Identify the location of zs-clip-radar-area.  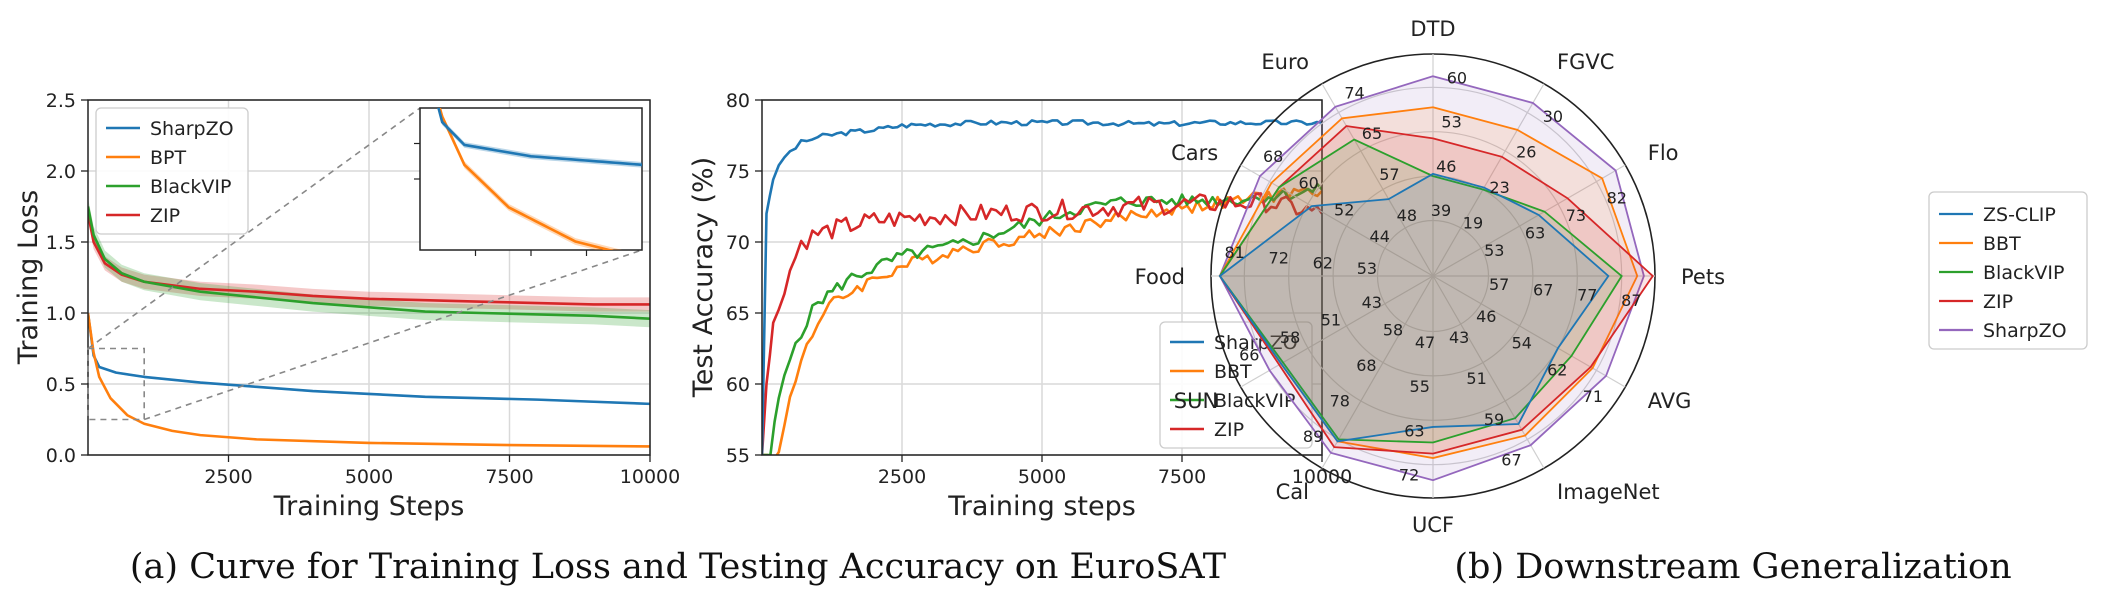
(1414, 307).